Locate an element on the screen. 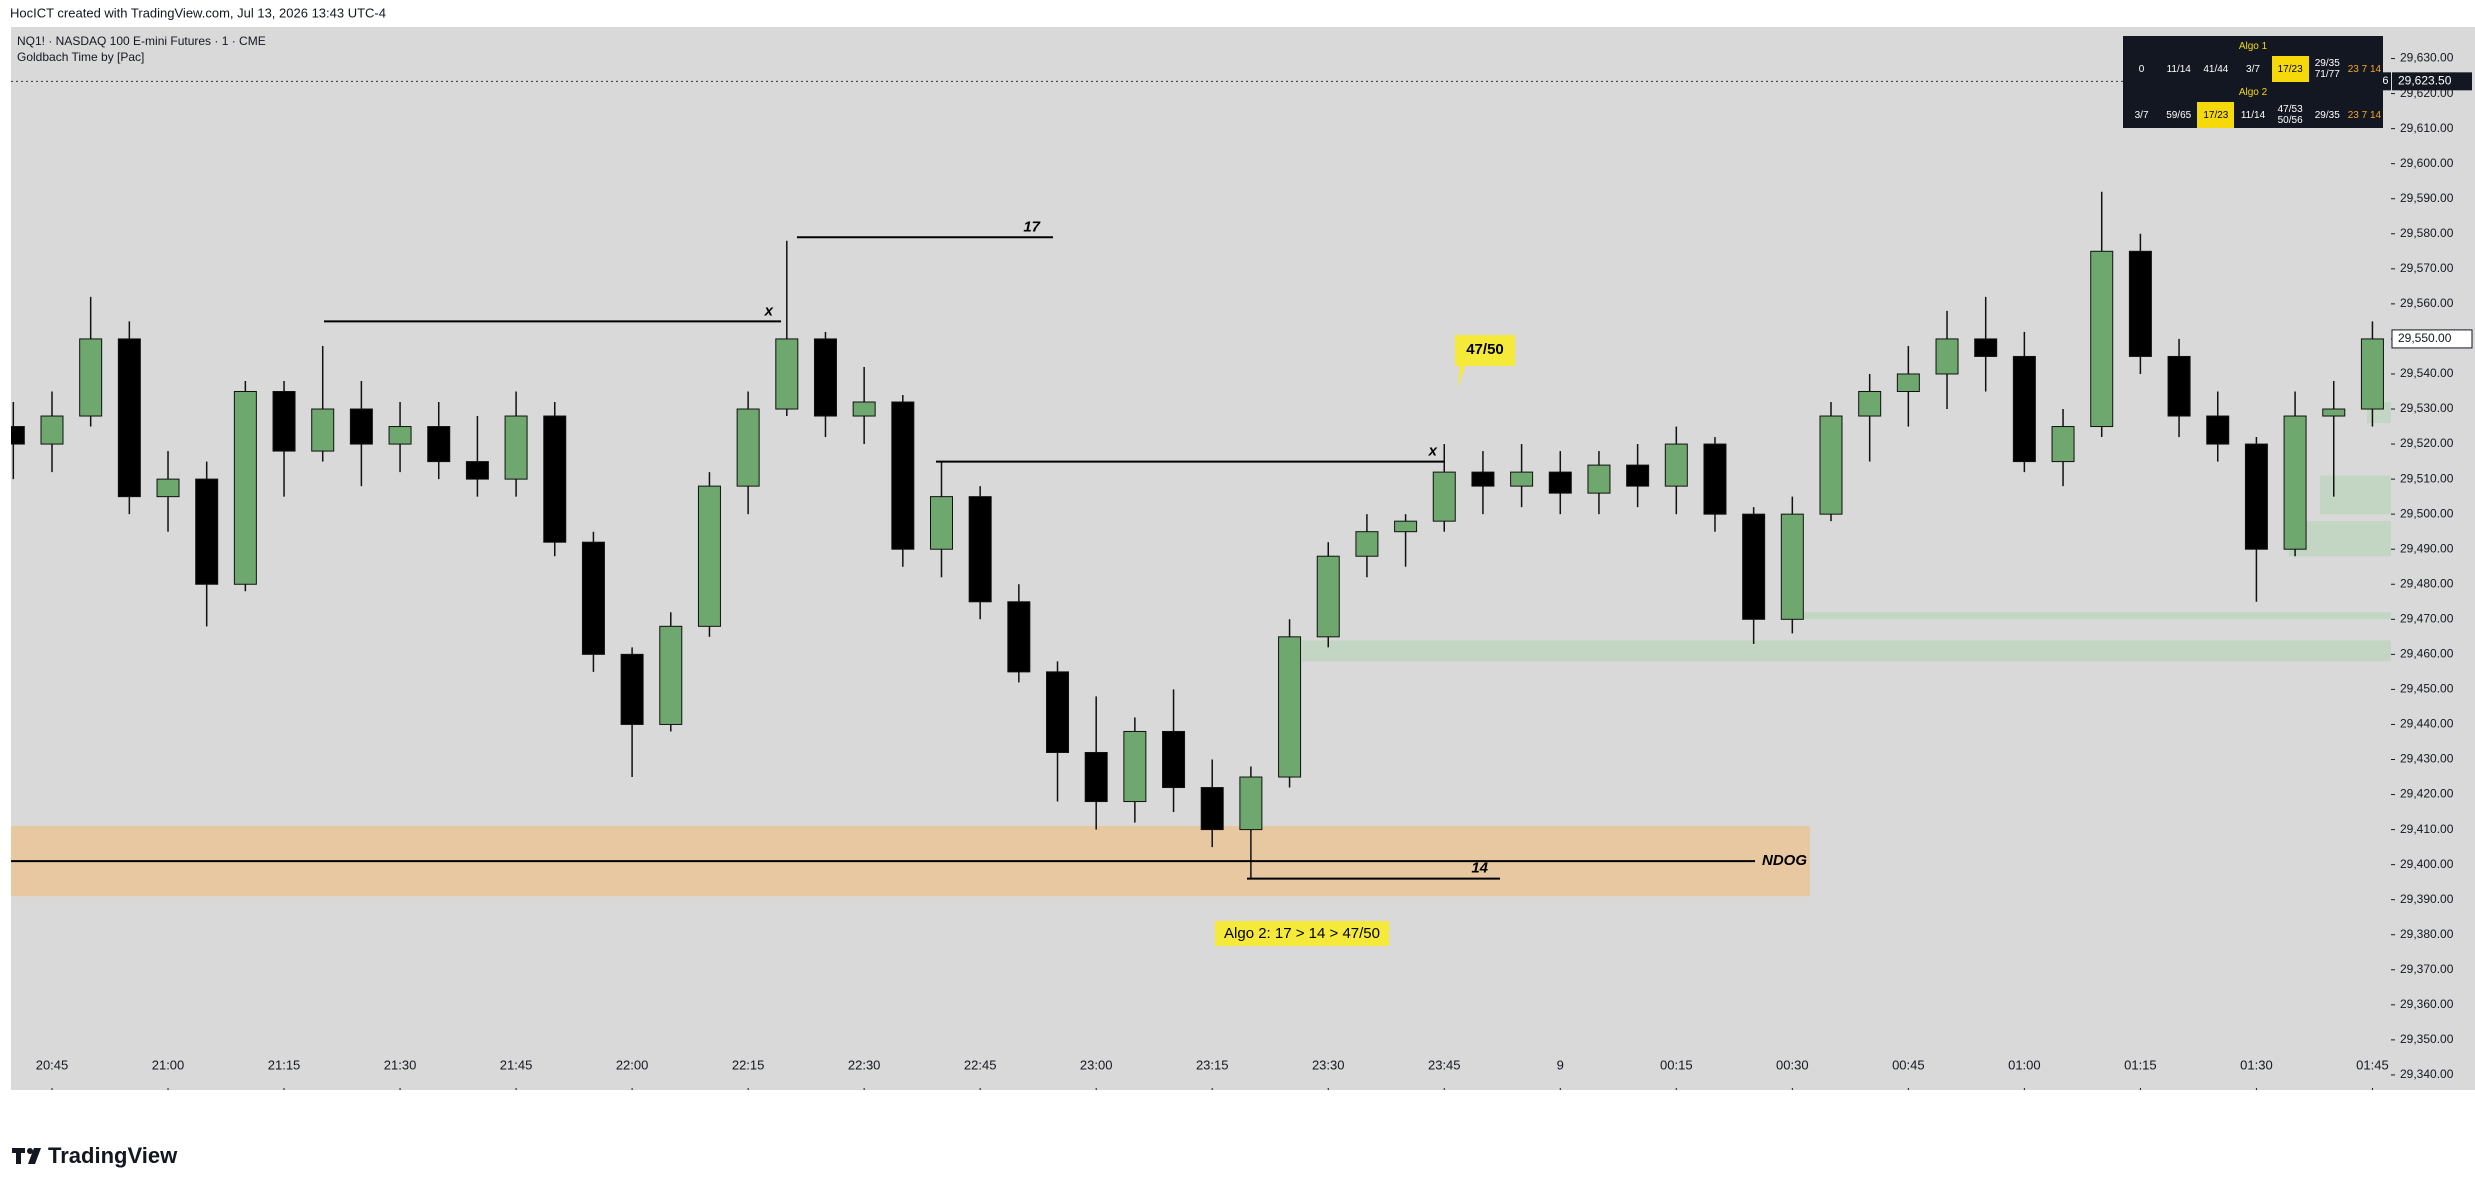  x-tick-label: 22:30 is located at coordinates (864, 1064).